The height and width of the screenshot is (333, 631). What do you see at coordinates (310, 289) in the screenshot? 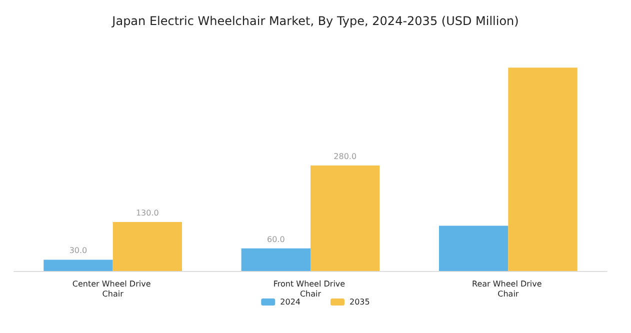
I see `x-tick-label: Front Wheel Drive Chair` at bounding box center [310, 289].